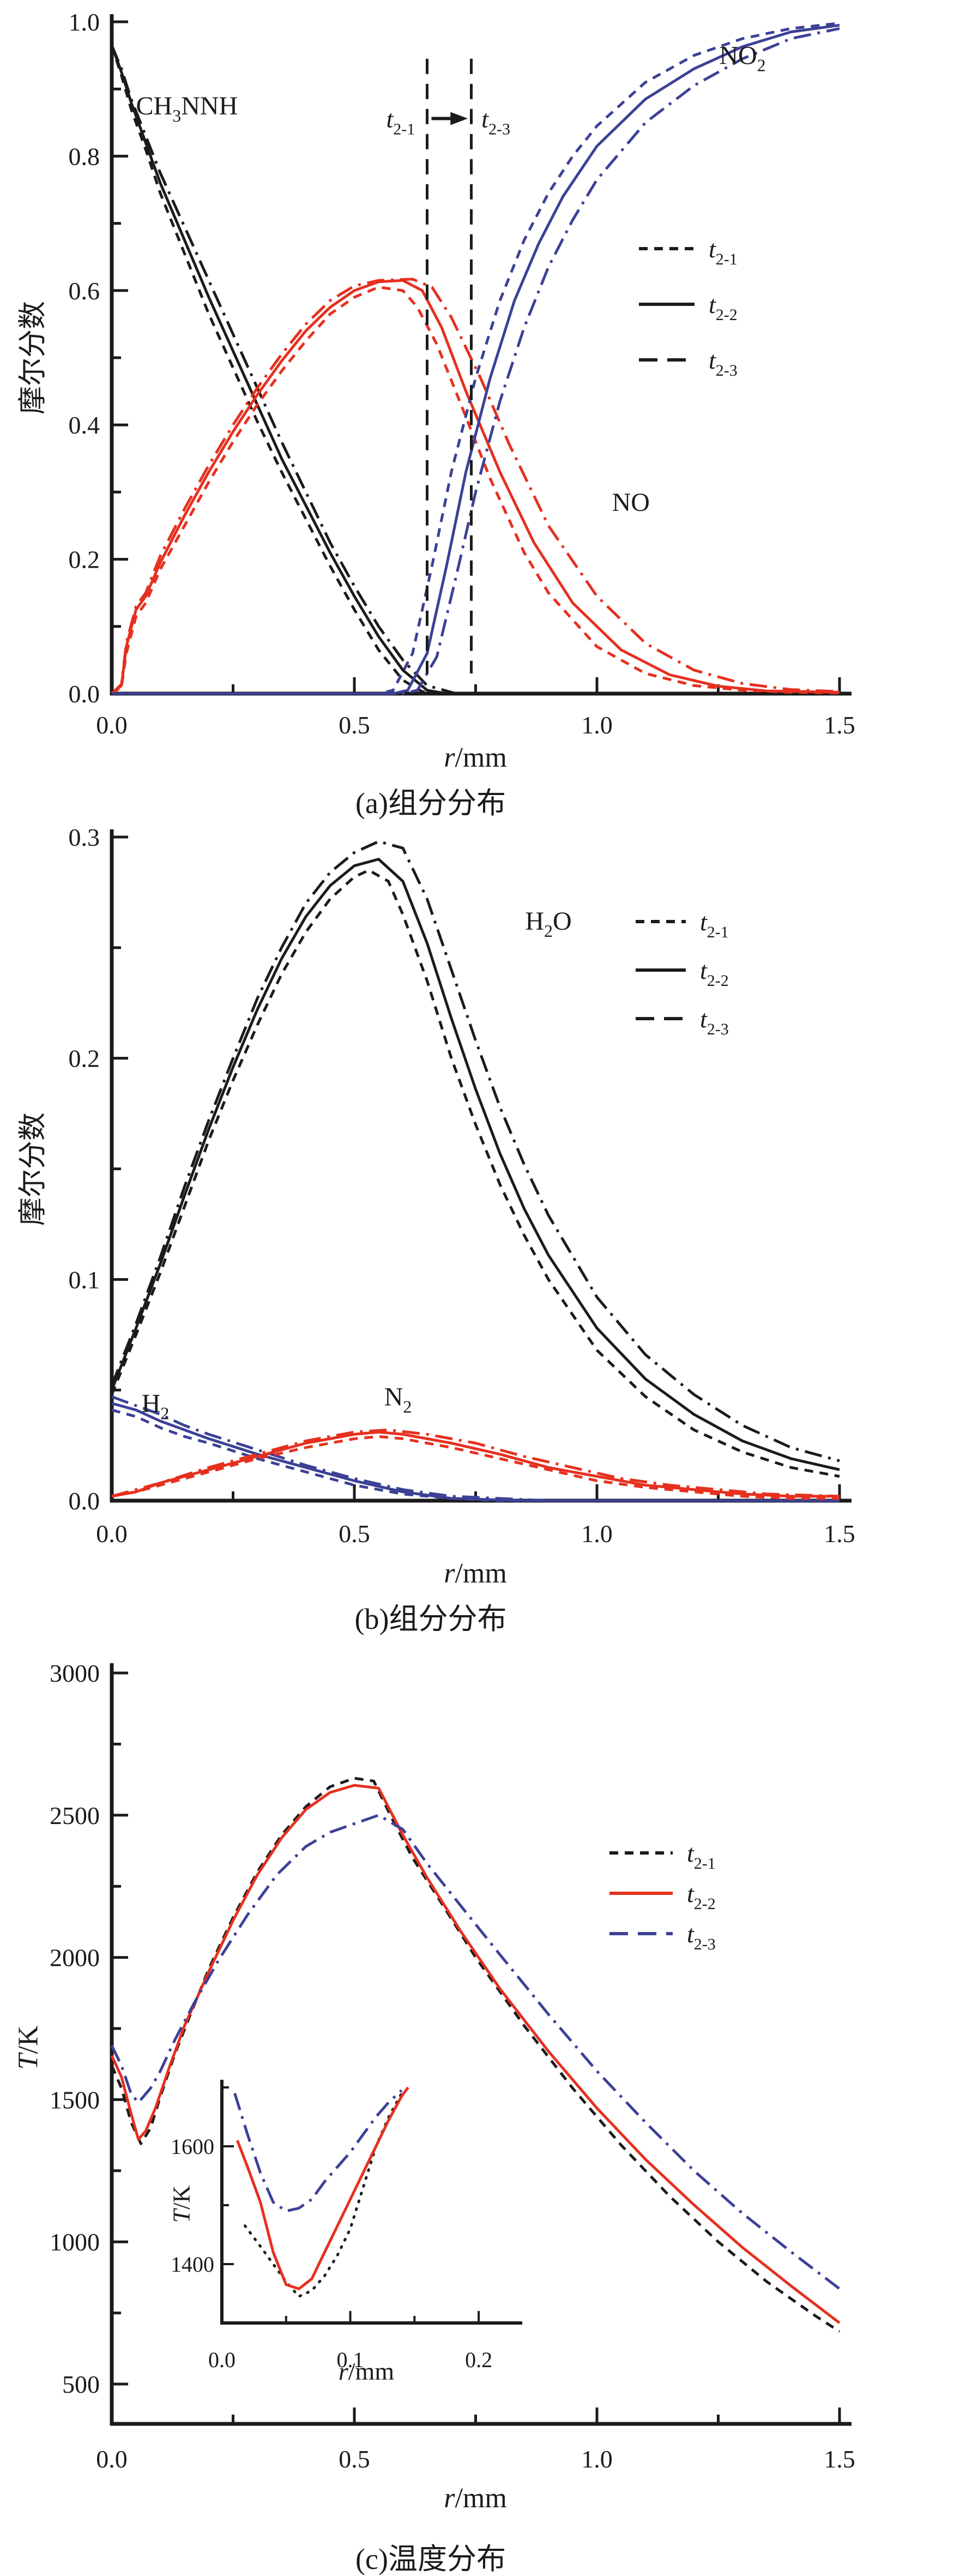 This screenshot has width=972, height=2576. What do you see at coordinates (351, 2360) in the screenshot?
I see `inset-x-tick-label: 0.1` at bounding box center [351, 2360].